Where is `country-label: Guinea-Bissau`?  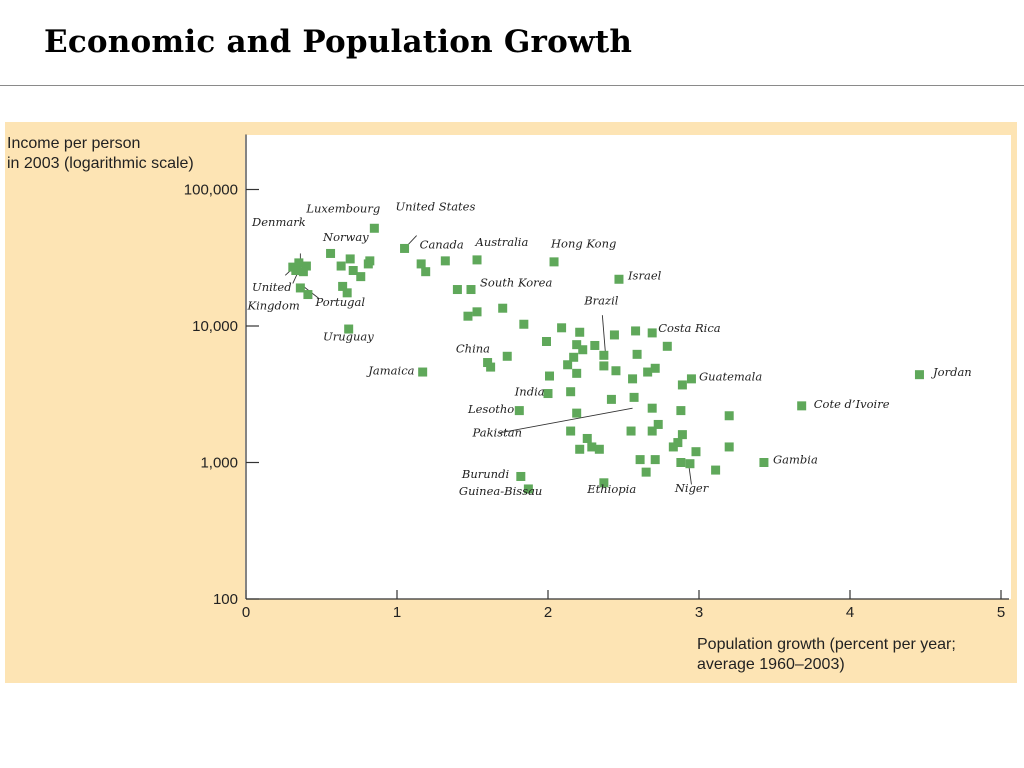
country-label: Guinea-Bissau is located at coordinates (500, 491).